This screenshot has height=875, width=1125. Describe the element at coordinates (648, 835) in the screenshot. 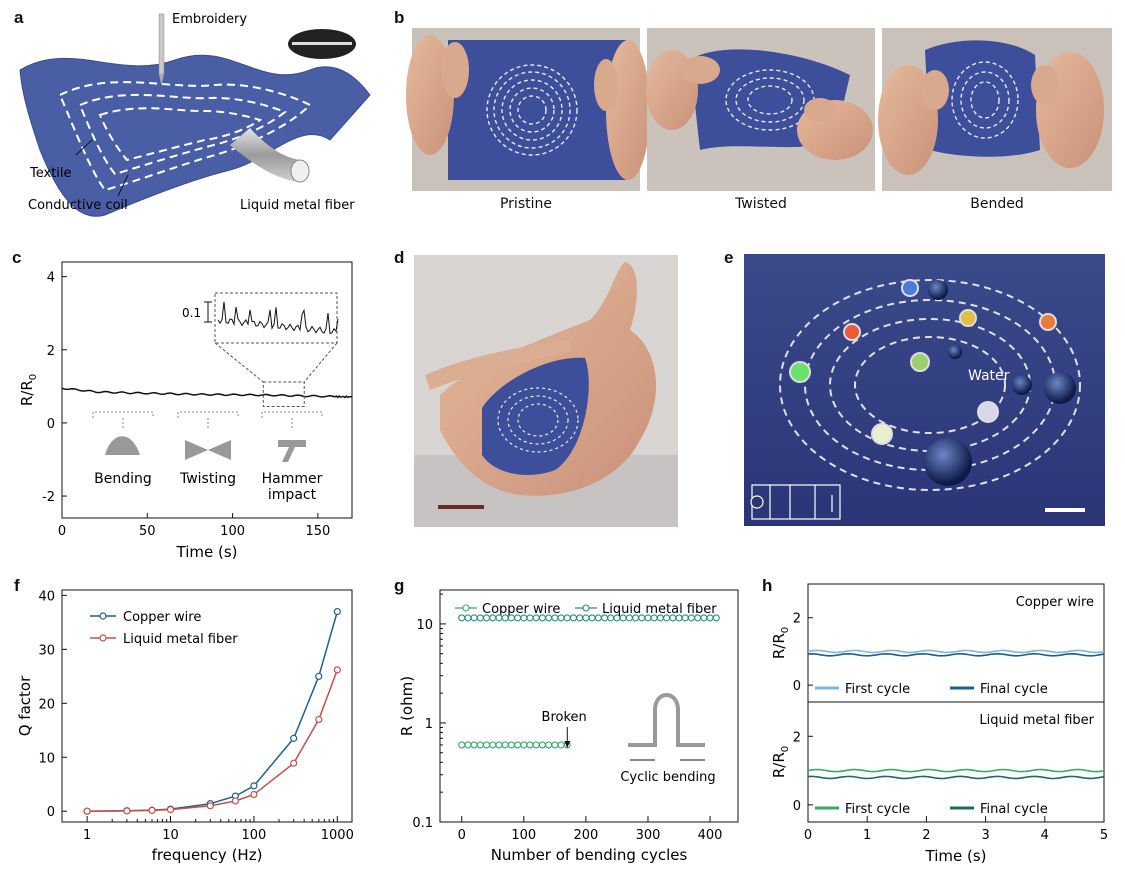

I see `x-tick-label: 300` at that location.